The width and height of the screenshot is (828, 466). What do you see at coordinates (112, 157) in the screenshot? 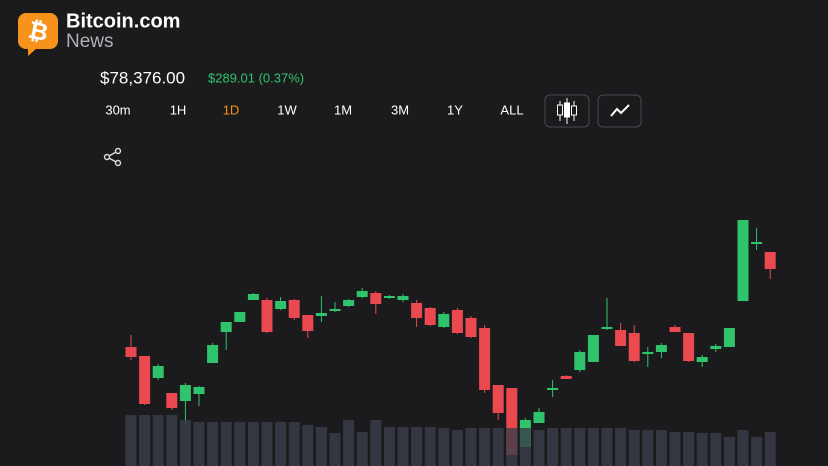
I see `share-button` at bounding box center [112, 157].